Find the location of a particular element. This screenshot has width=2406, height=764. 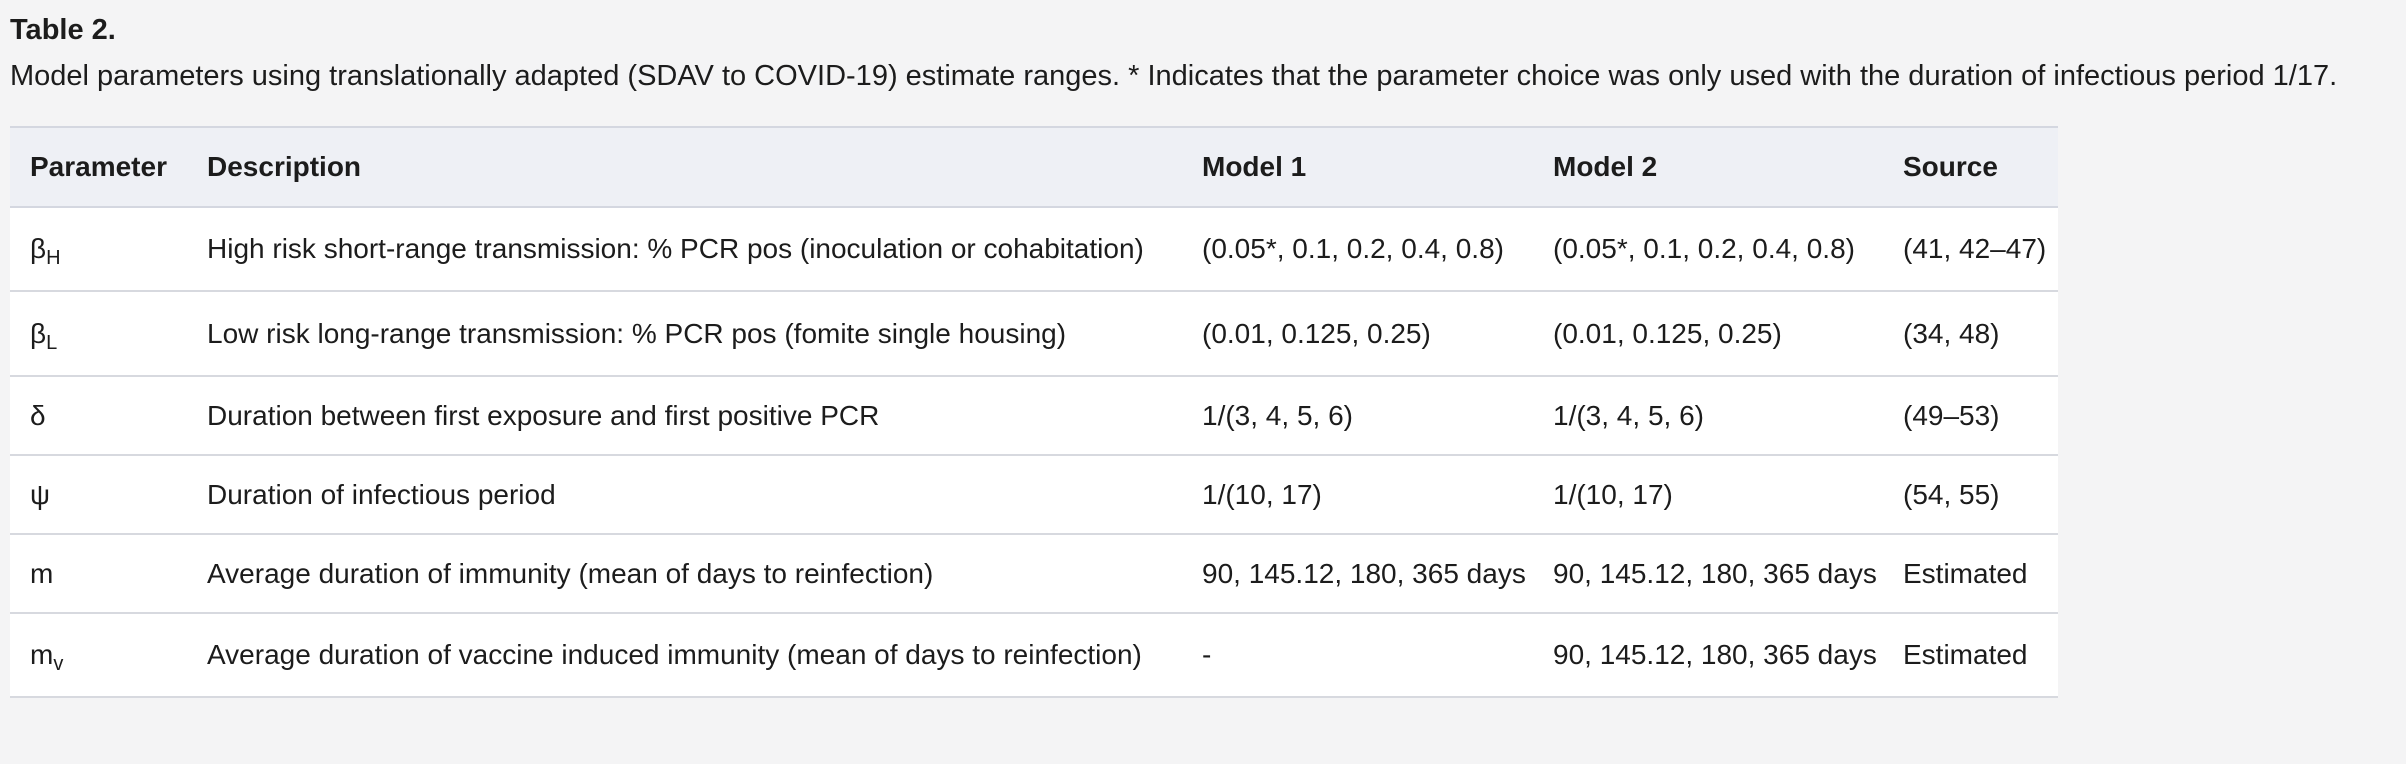

header-model2: Model 2 is located at coordinates (1605, 166).